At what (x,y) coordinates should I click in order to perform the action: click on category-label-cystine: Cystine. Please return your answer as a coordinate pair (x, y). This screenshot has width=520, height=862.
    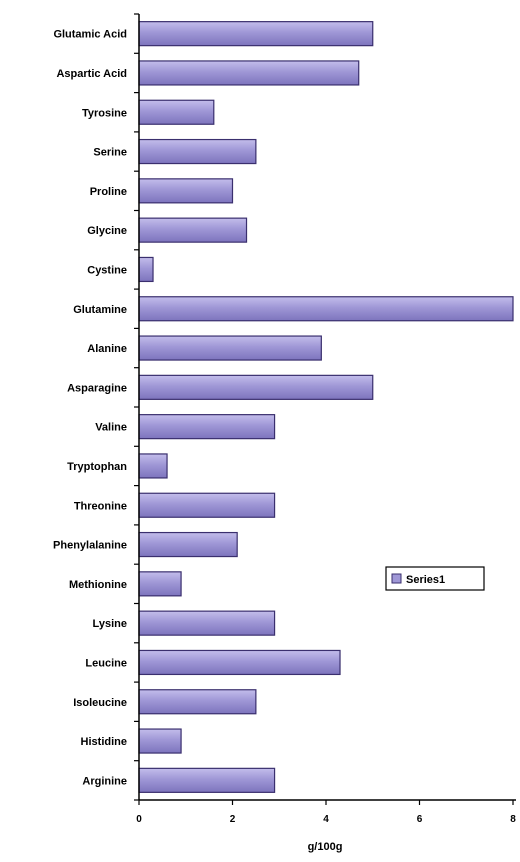
    Looking at the image, I should click on (107, 270).